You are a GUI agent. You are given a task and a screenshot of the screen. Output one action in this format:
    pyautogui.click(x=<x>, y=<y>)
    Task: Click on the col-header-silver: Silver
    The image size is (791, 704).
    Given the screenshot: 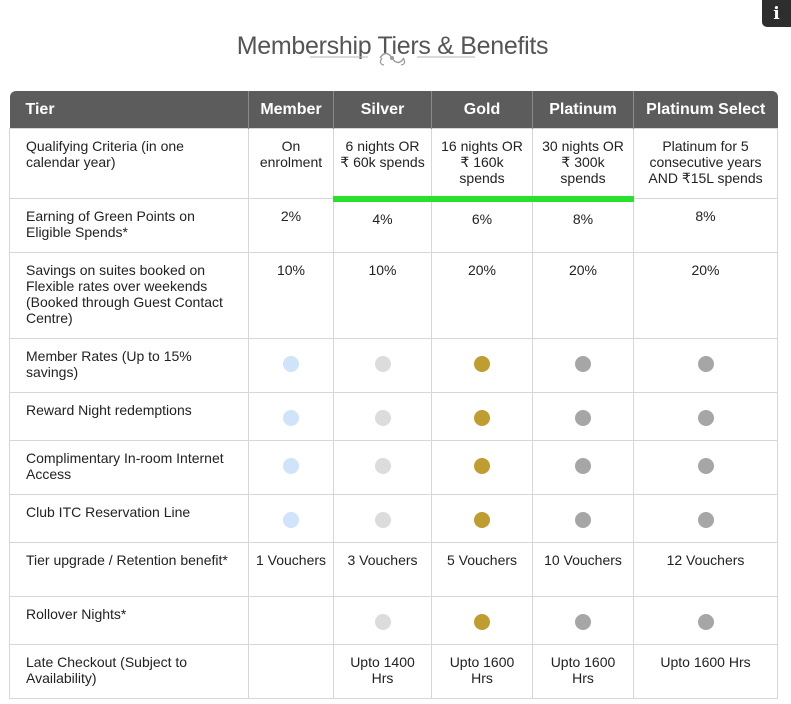 What is the action you would take?
    pyautogui.click(x=382, y=110)
    